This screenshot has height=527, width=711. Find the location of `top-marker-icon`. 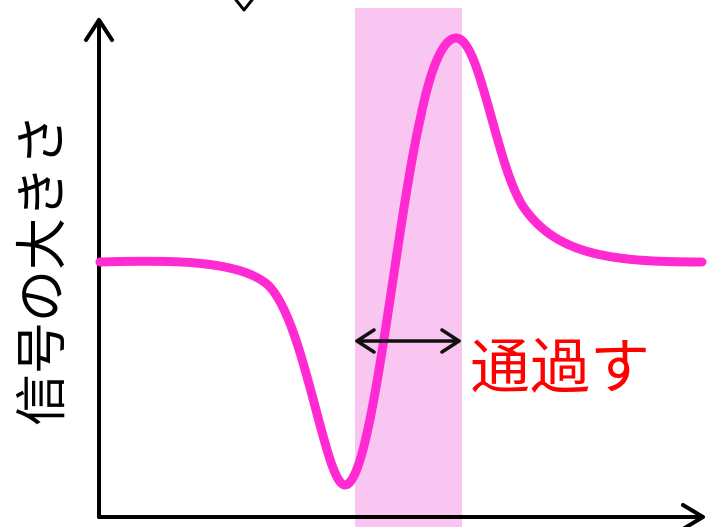

top-marker-icon is located at coordinates (244, 6).